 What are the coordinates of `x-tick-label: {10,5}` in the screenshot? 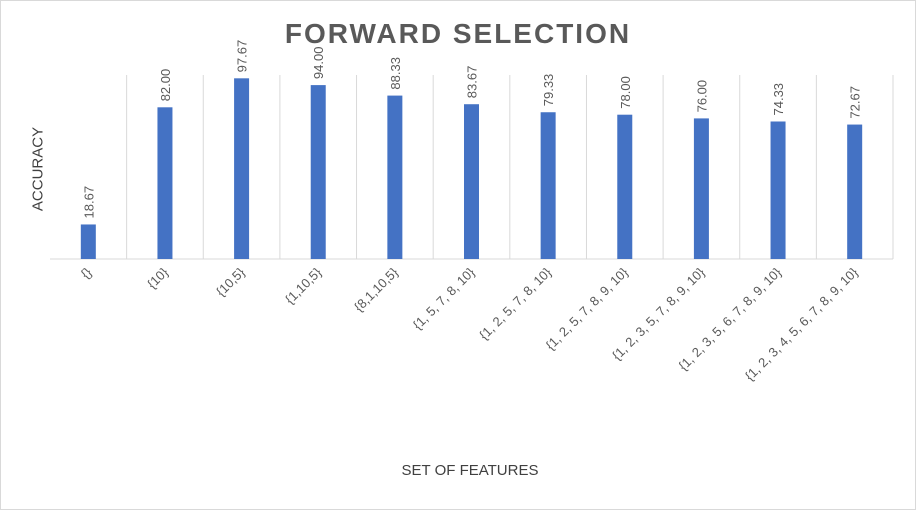 It's located at (230, 281).